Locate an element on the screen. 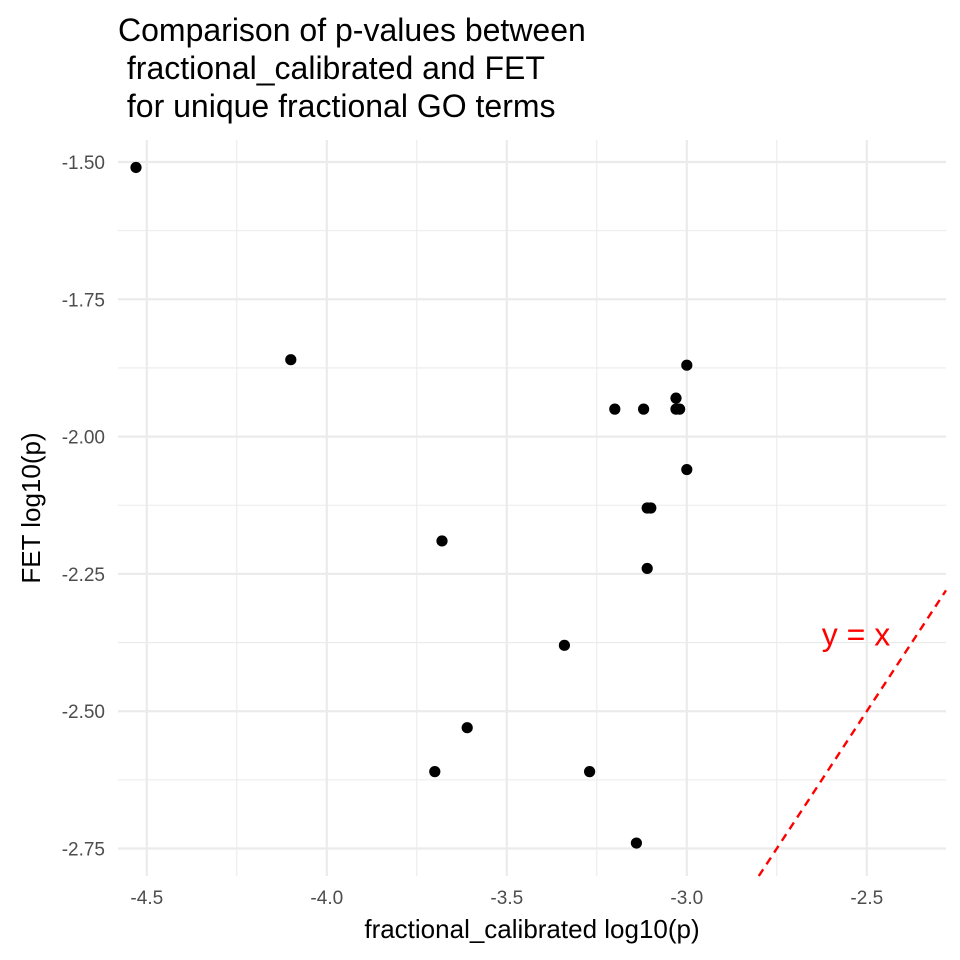  y-tick-label: -2.50 is located at coordinates (83, 712).